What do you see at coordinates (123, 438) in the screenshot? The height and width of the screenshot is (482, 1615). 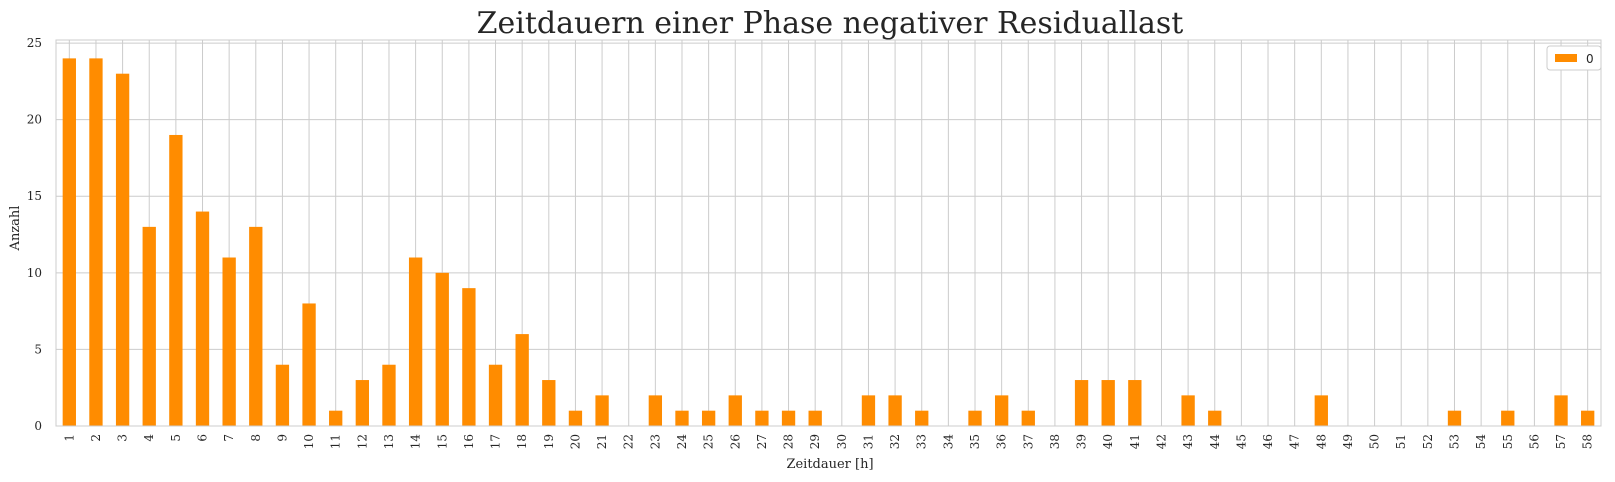 I see `x-tick-label: 3` at bounding box center [123, 438].